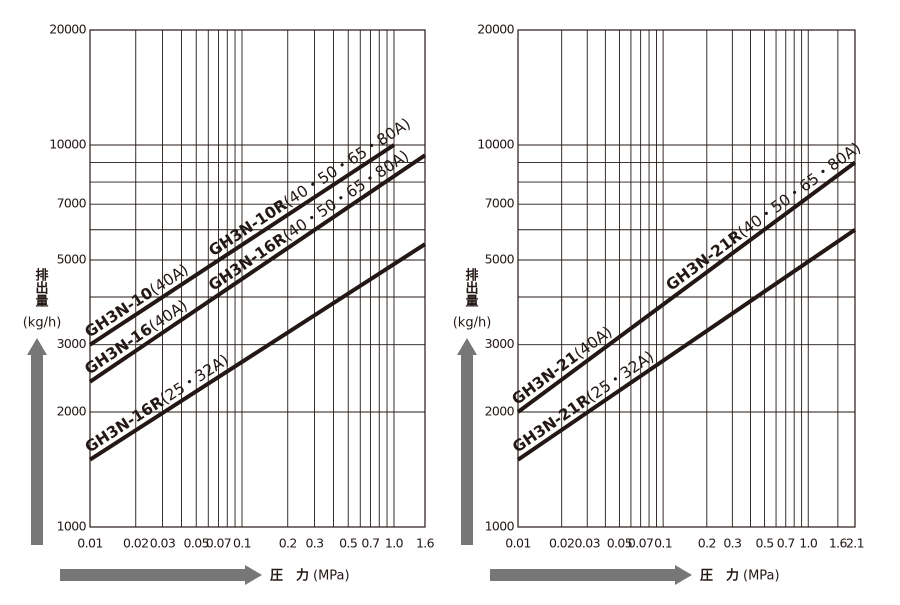  I want to click on line-label: GH3N-21R(40・50・65・80A), so click(763, 216).